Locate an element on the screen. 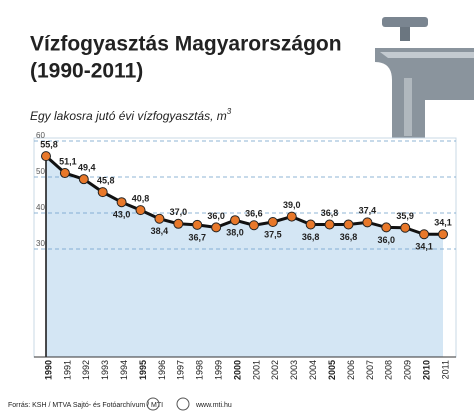  x-tick-label: 2008 is located at coordinates (389, 370).